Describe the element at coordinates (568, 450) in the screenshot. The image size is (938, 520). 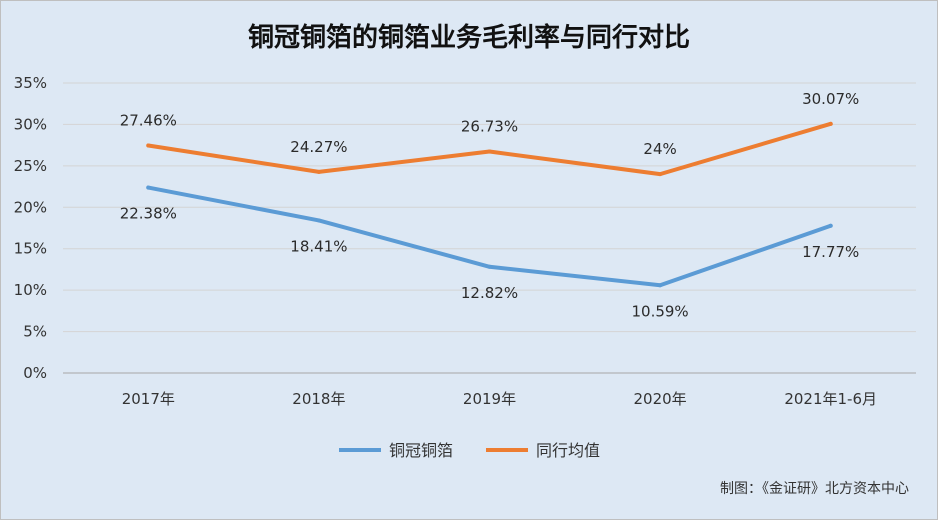
I see `legend-label-series-2: 同行均值` at that location.